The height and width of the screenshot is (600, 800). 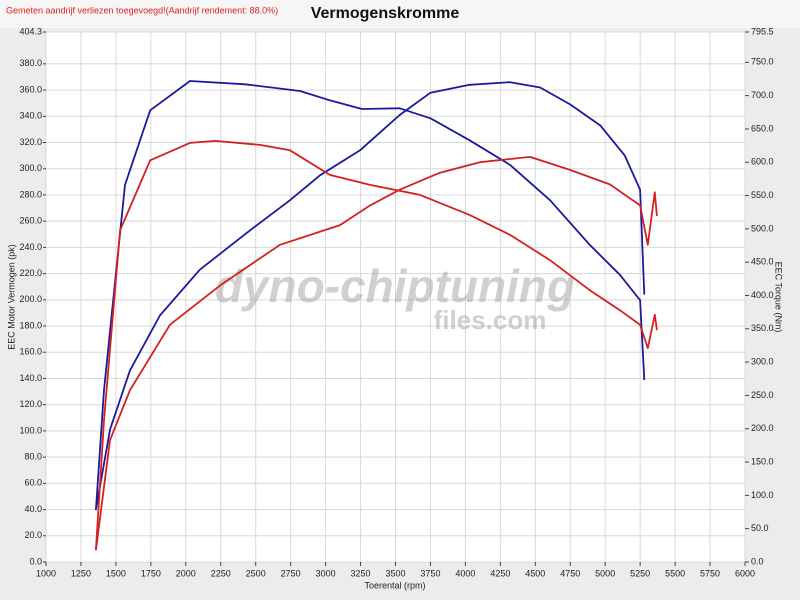 I want to click on y-tick-label: 240.0, so click(x=30, y=247).